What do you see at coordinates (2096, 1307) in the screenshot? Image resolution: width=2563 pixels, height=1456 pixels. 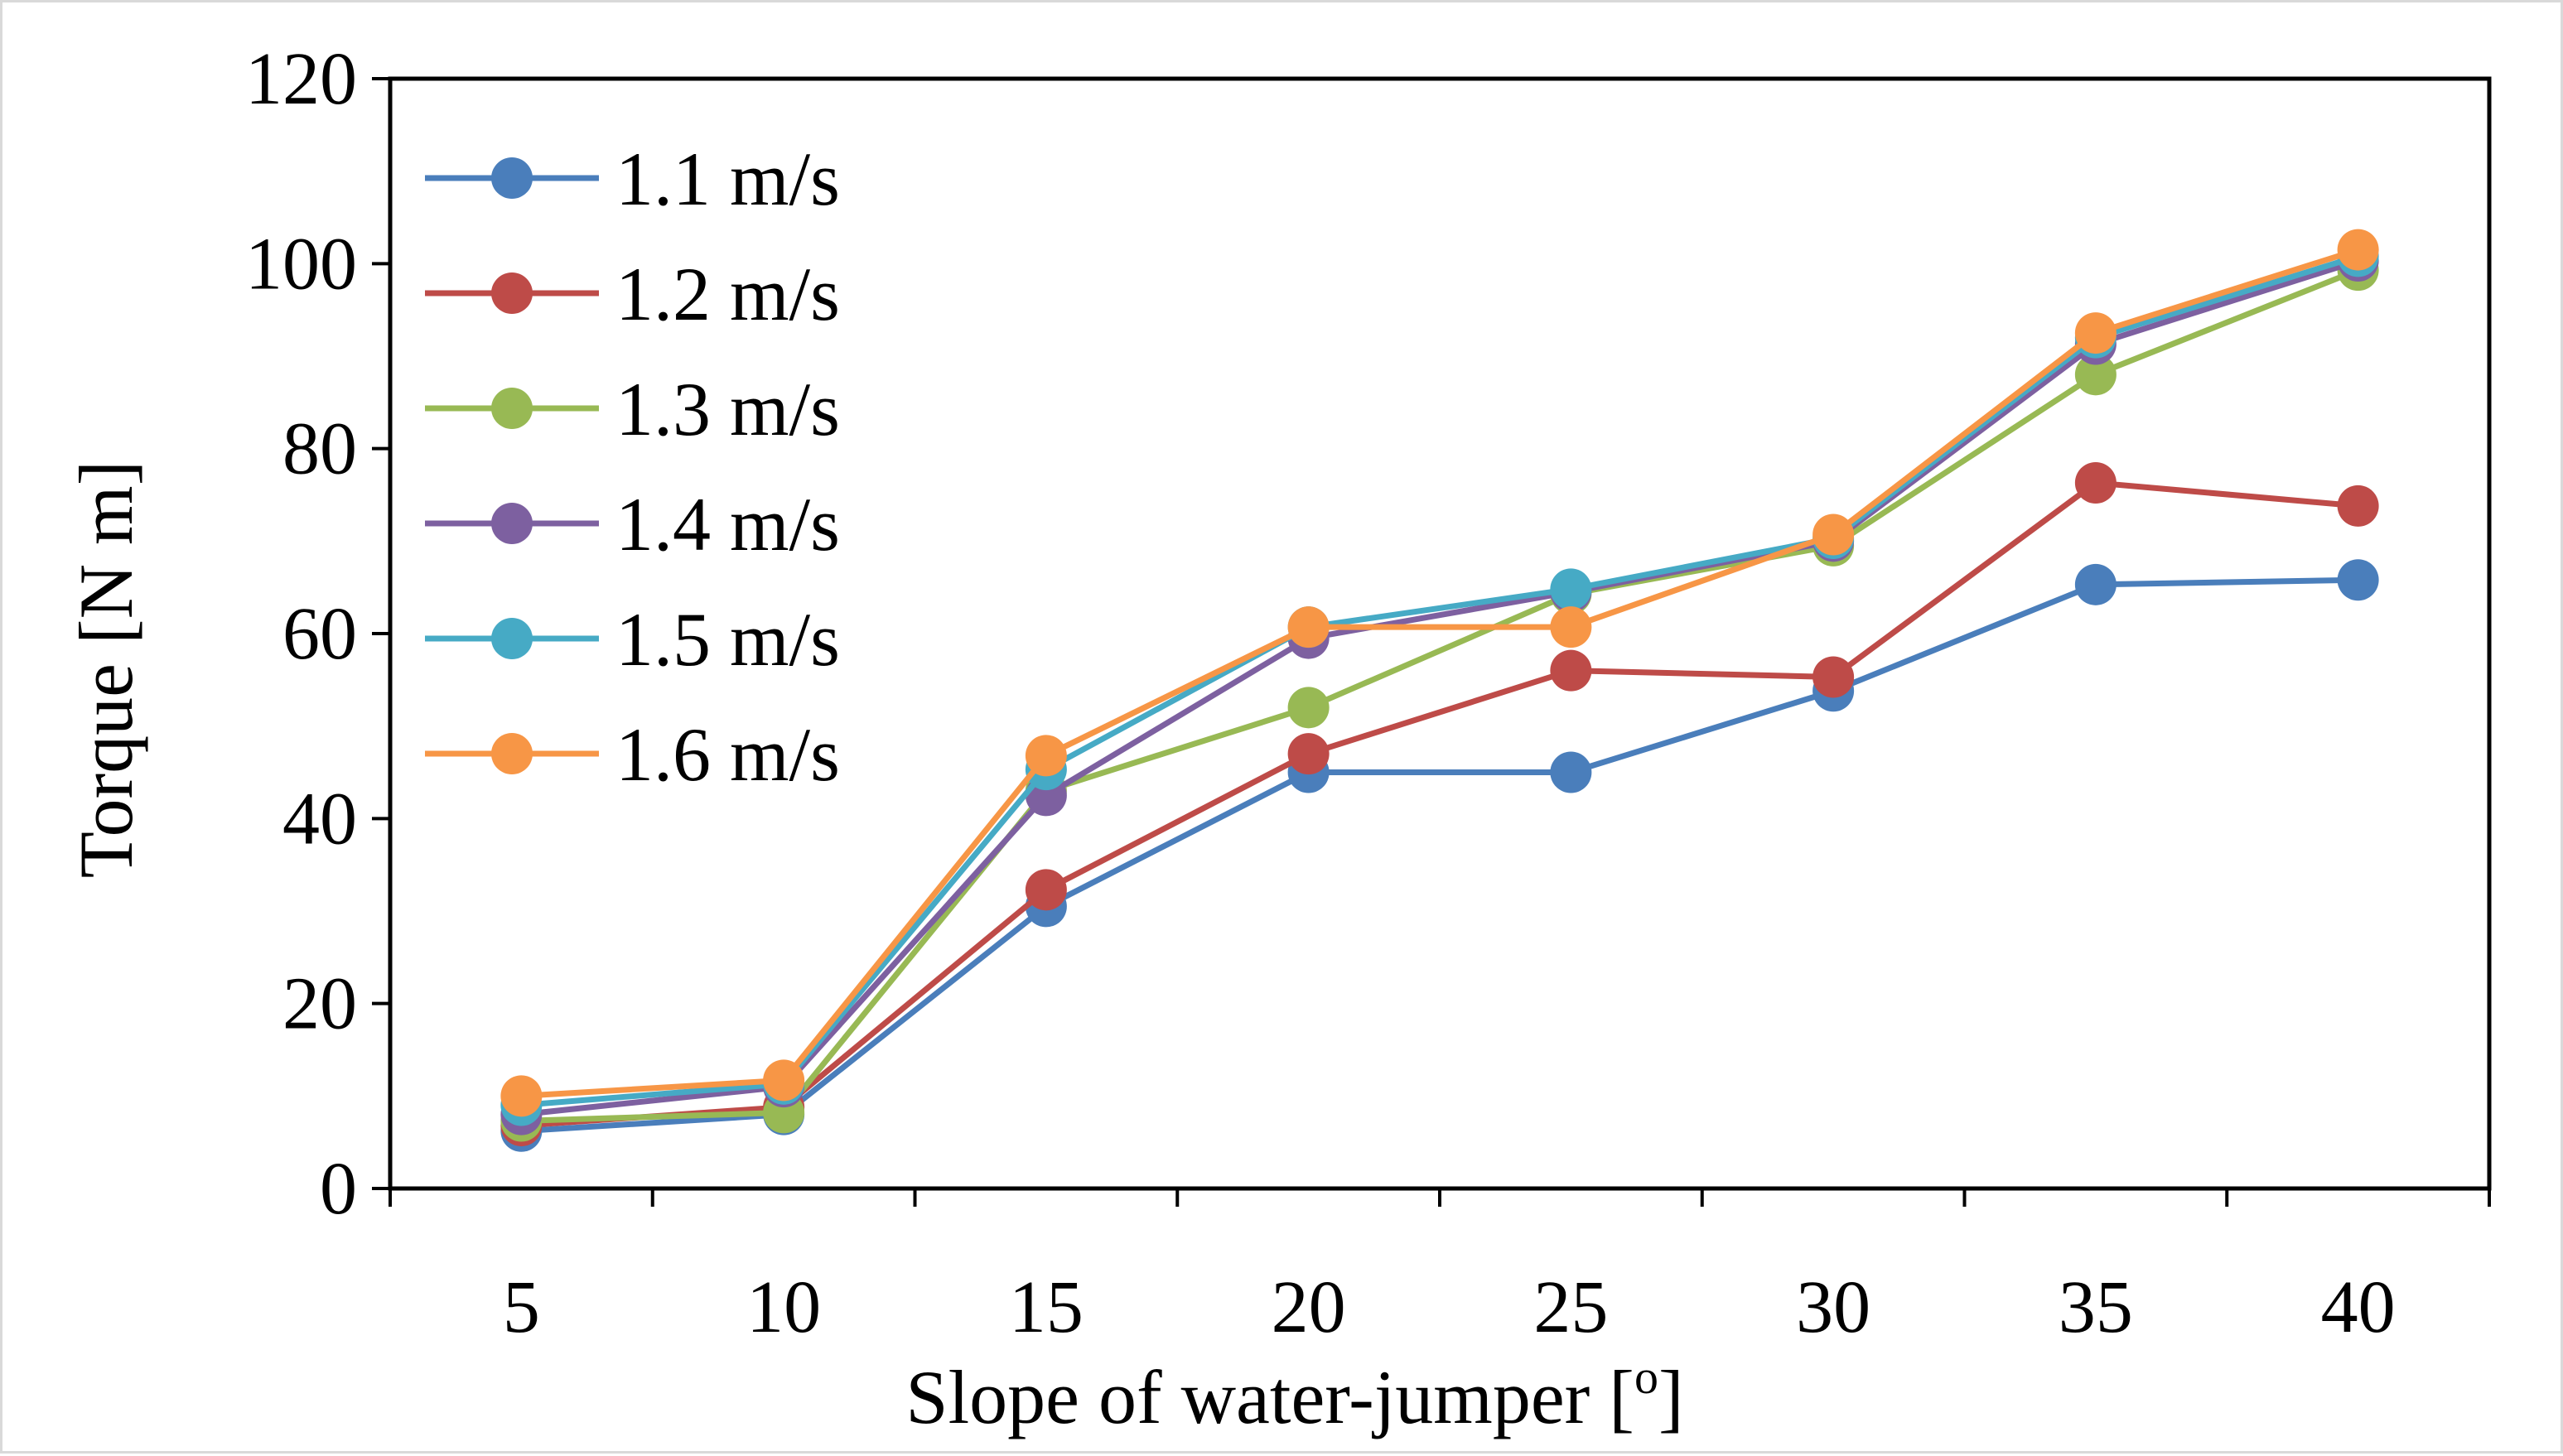 I see `x-tick-label: 35` at bounding box center [2096, 1307].